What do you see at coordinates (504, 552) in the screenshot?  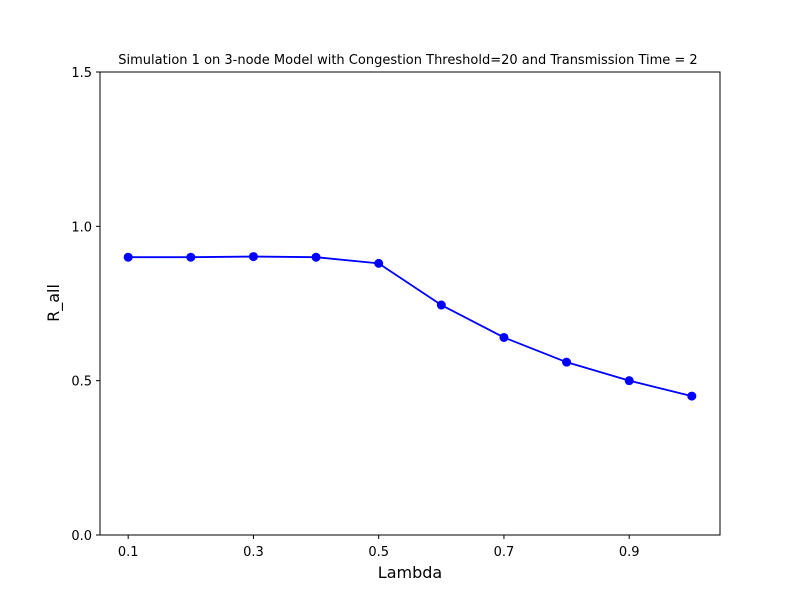 I see `x-tick-label: 0.7` at bounding box center [504, 552].